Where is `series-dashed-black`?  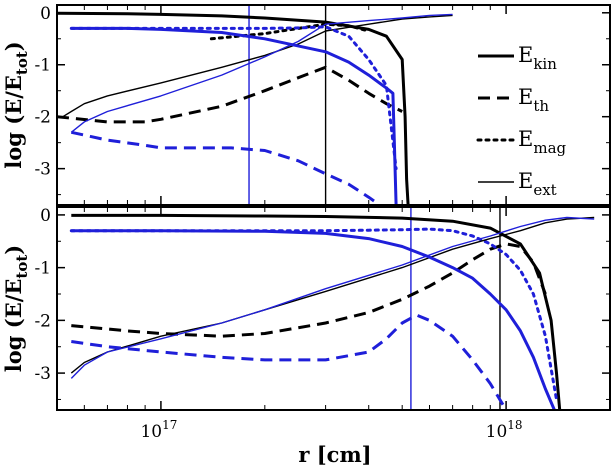
series-dashed-black is located at coordinates (230, 94).